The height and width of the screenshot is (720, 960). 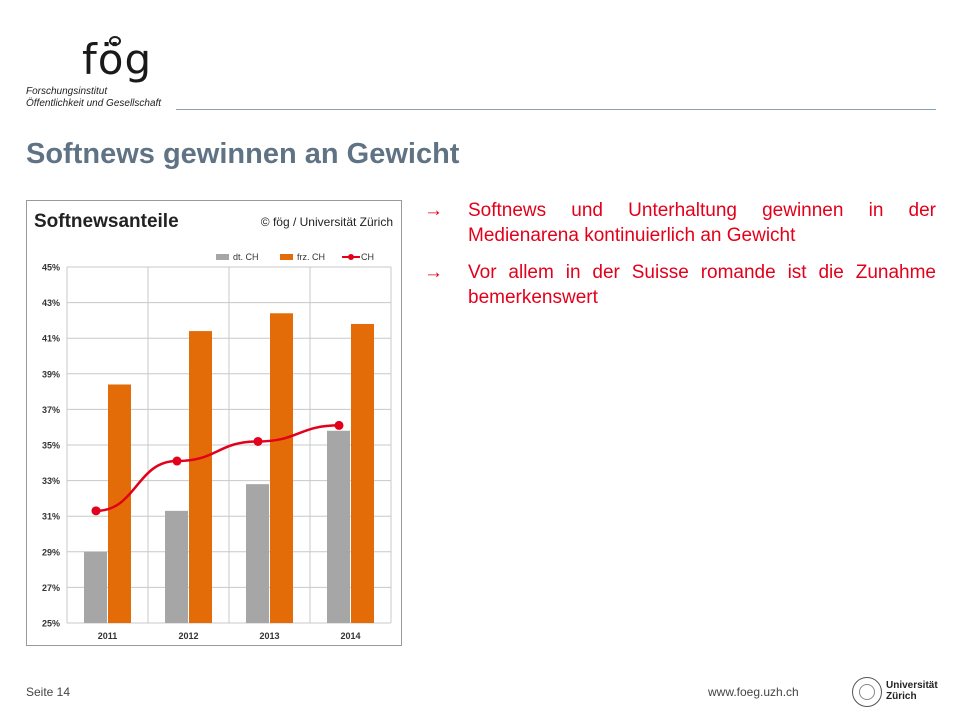 I want to click on line-ch, so click(x=217, y=468).